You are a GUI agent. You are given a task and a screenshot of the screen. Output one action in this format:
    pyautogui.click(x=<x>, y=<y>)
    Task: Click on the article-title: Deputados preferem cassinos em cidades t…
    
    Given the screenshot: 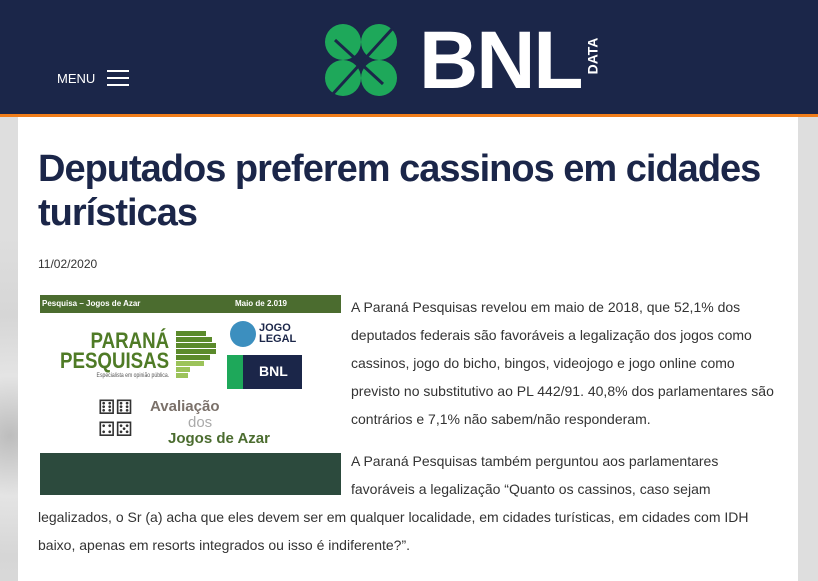 What is the action you would take?
    pyautogui.click(x=399, y=191)
    